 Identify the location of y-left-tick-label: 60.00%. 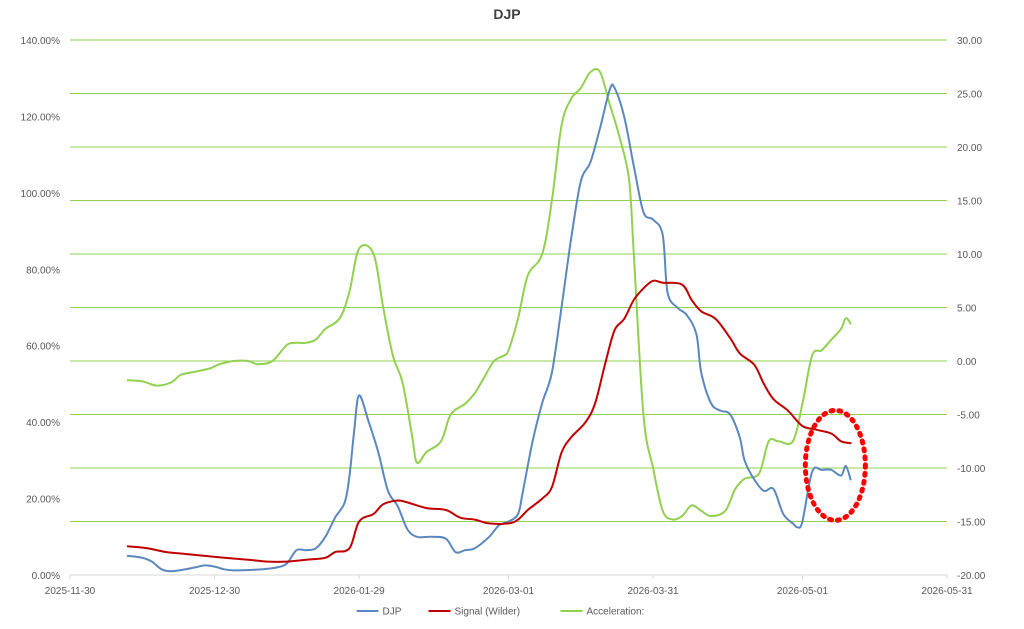
(43, 347).